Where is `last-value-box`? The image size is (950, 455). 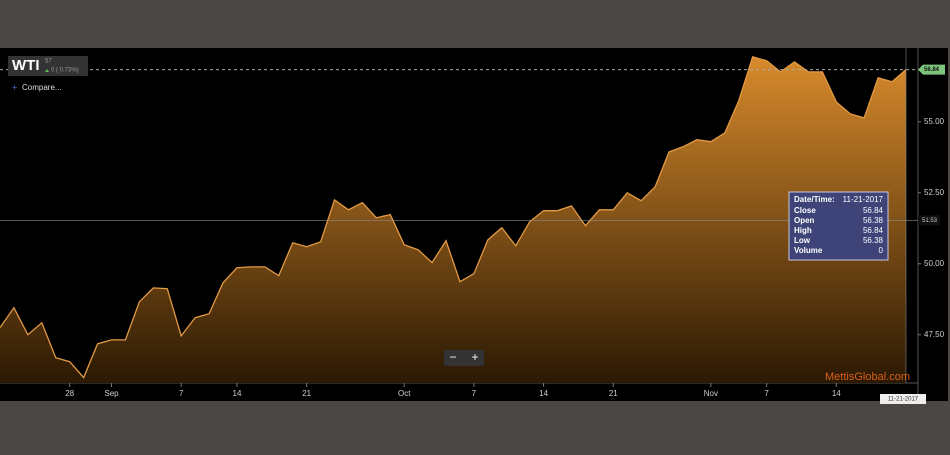
last-value-box is located at coordinates (931, 69).